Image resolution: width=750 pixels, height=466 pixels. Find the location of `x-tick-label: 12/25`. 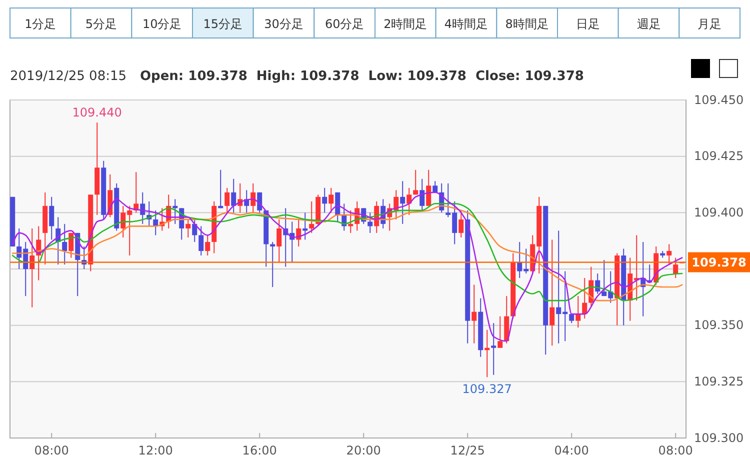

x-tick-label: 12/25 is located at coordinates (467, 451).